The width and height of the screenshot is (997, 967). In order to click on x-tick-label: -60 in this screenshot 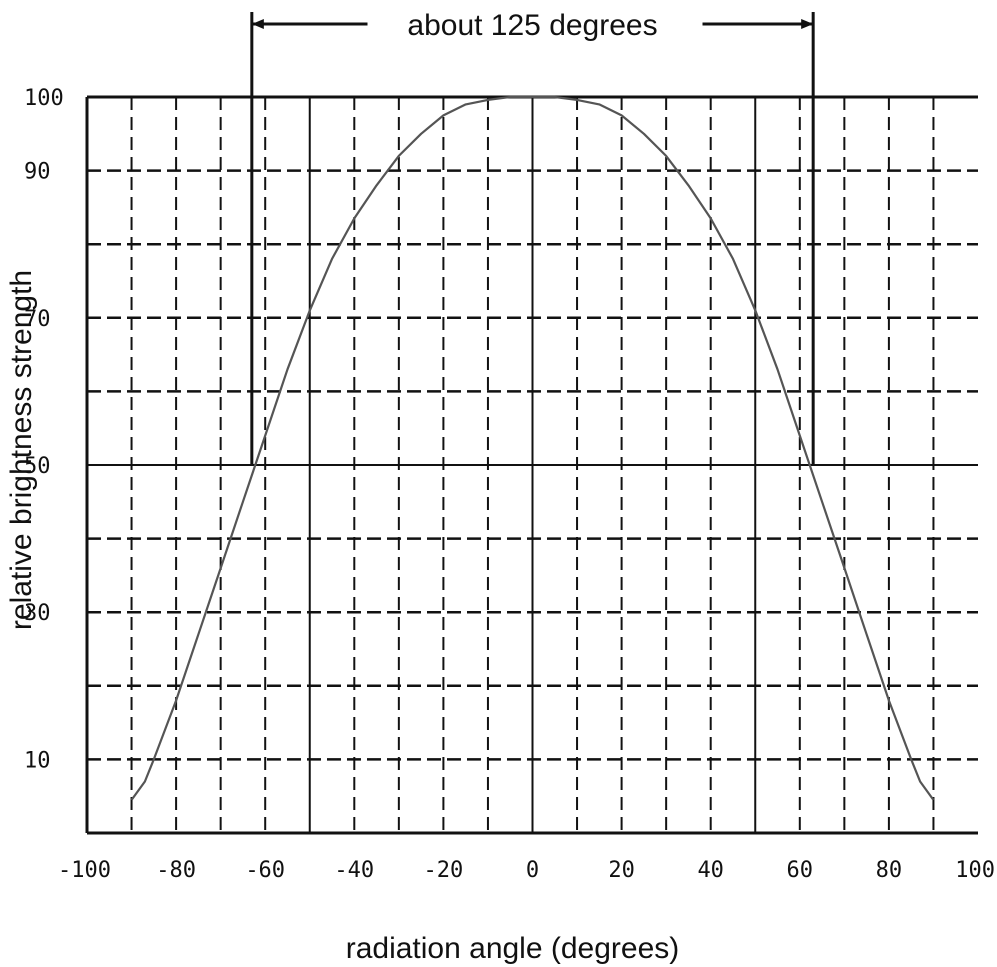, I will do `click(265, 870)`.